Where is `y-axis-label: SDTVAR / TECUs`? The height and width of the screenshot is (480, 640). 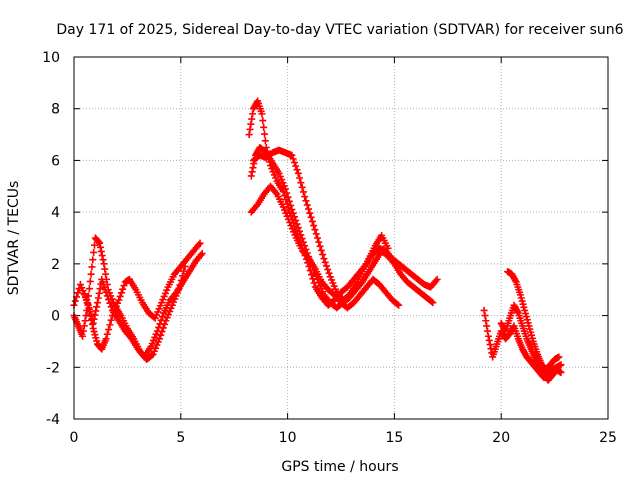
y-axis-label: SDTVAR / TECUs is located at coordinates (14, 238).